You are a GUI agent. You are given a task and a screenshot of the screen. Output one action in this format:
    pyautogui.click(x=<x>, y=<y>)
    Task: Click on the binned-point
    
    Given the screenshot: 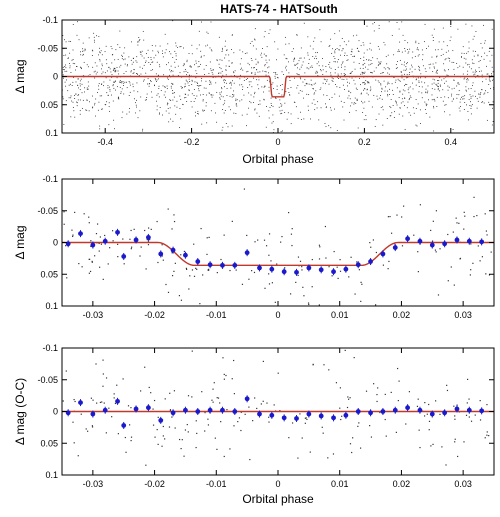 What is the action you would take?
    pyautogui.click(x=80, y=234)
    